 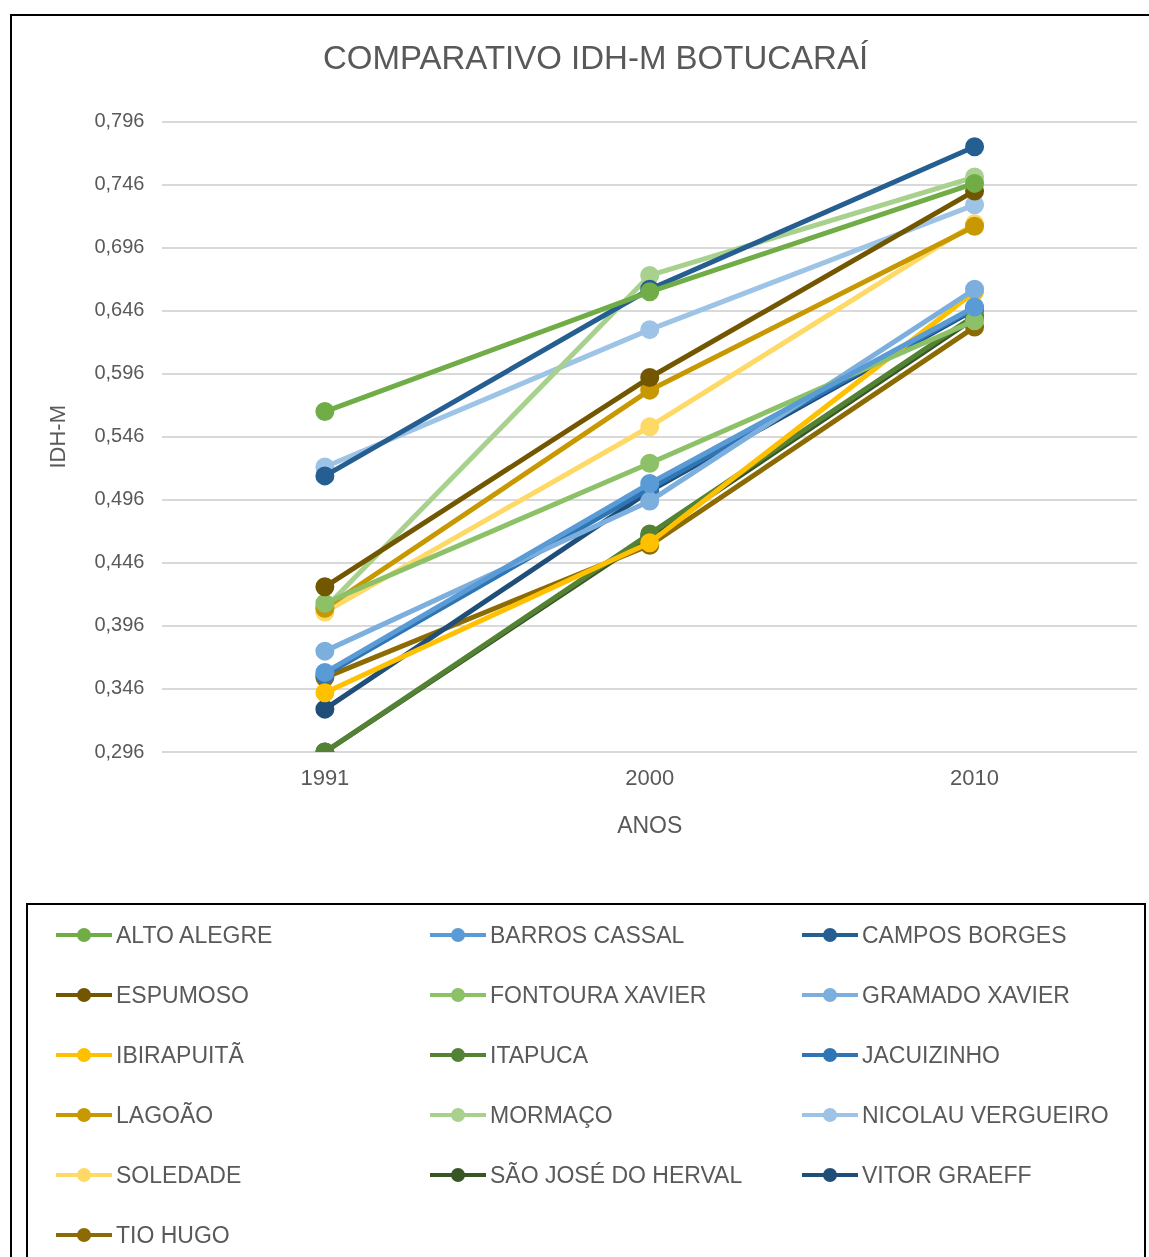 What do you see at coordinates (931, 1055) in the screenshot?
I see `legend-label: JACUIZINHO` at bounding box center [931, 1055].